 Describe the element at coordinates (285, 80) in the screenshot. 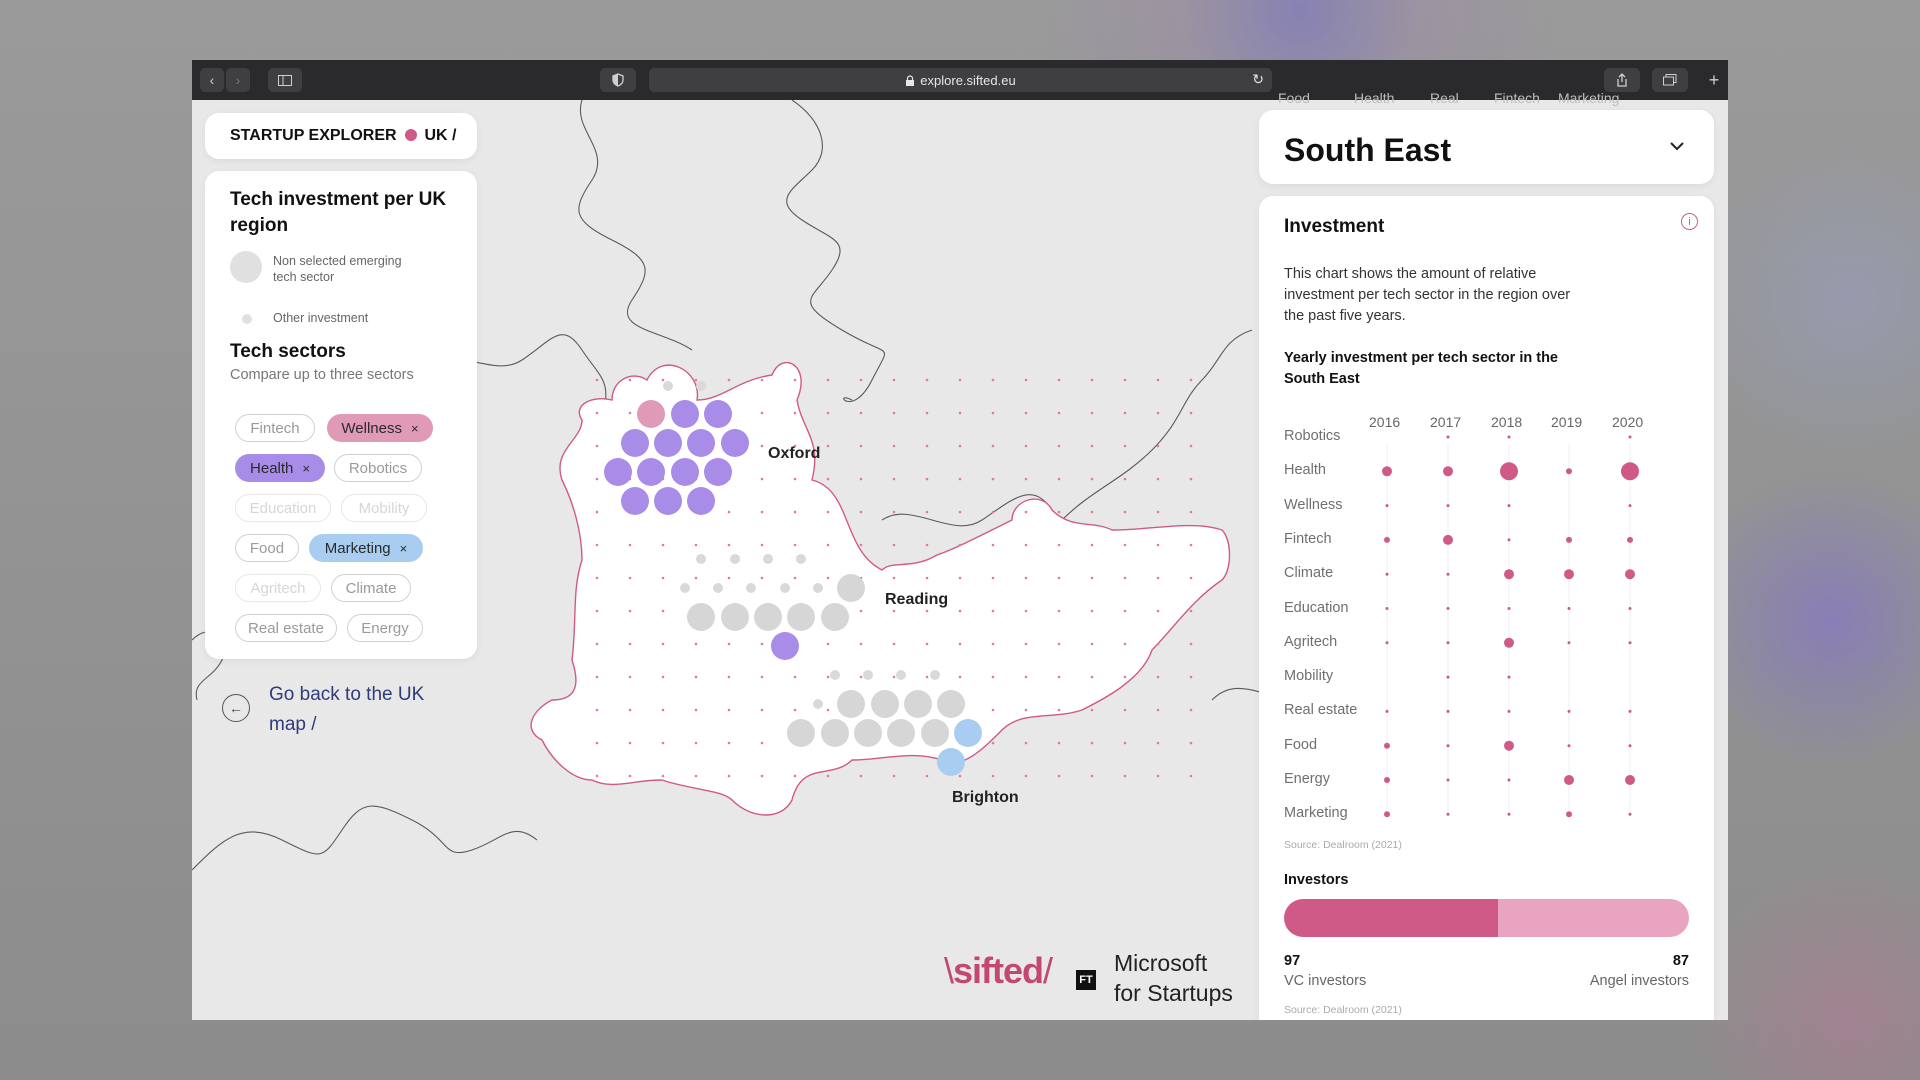

I see `sidebar-toggle-icon` at that location.